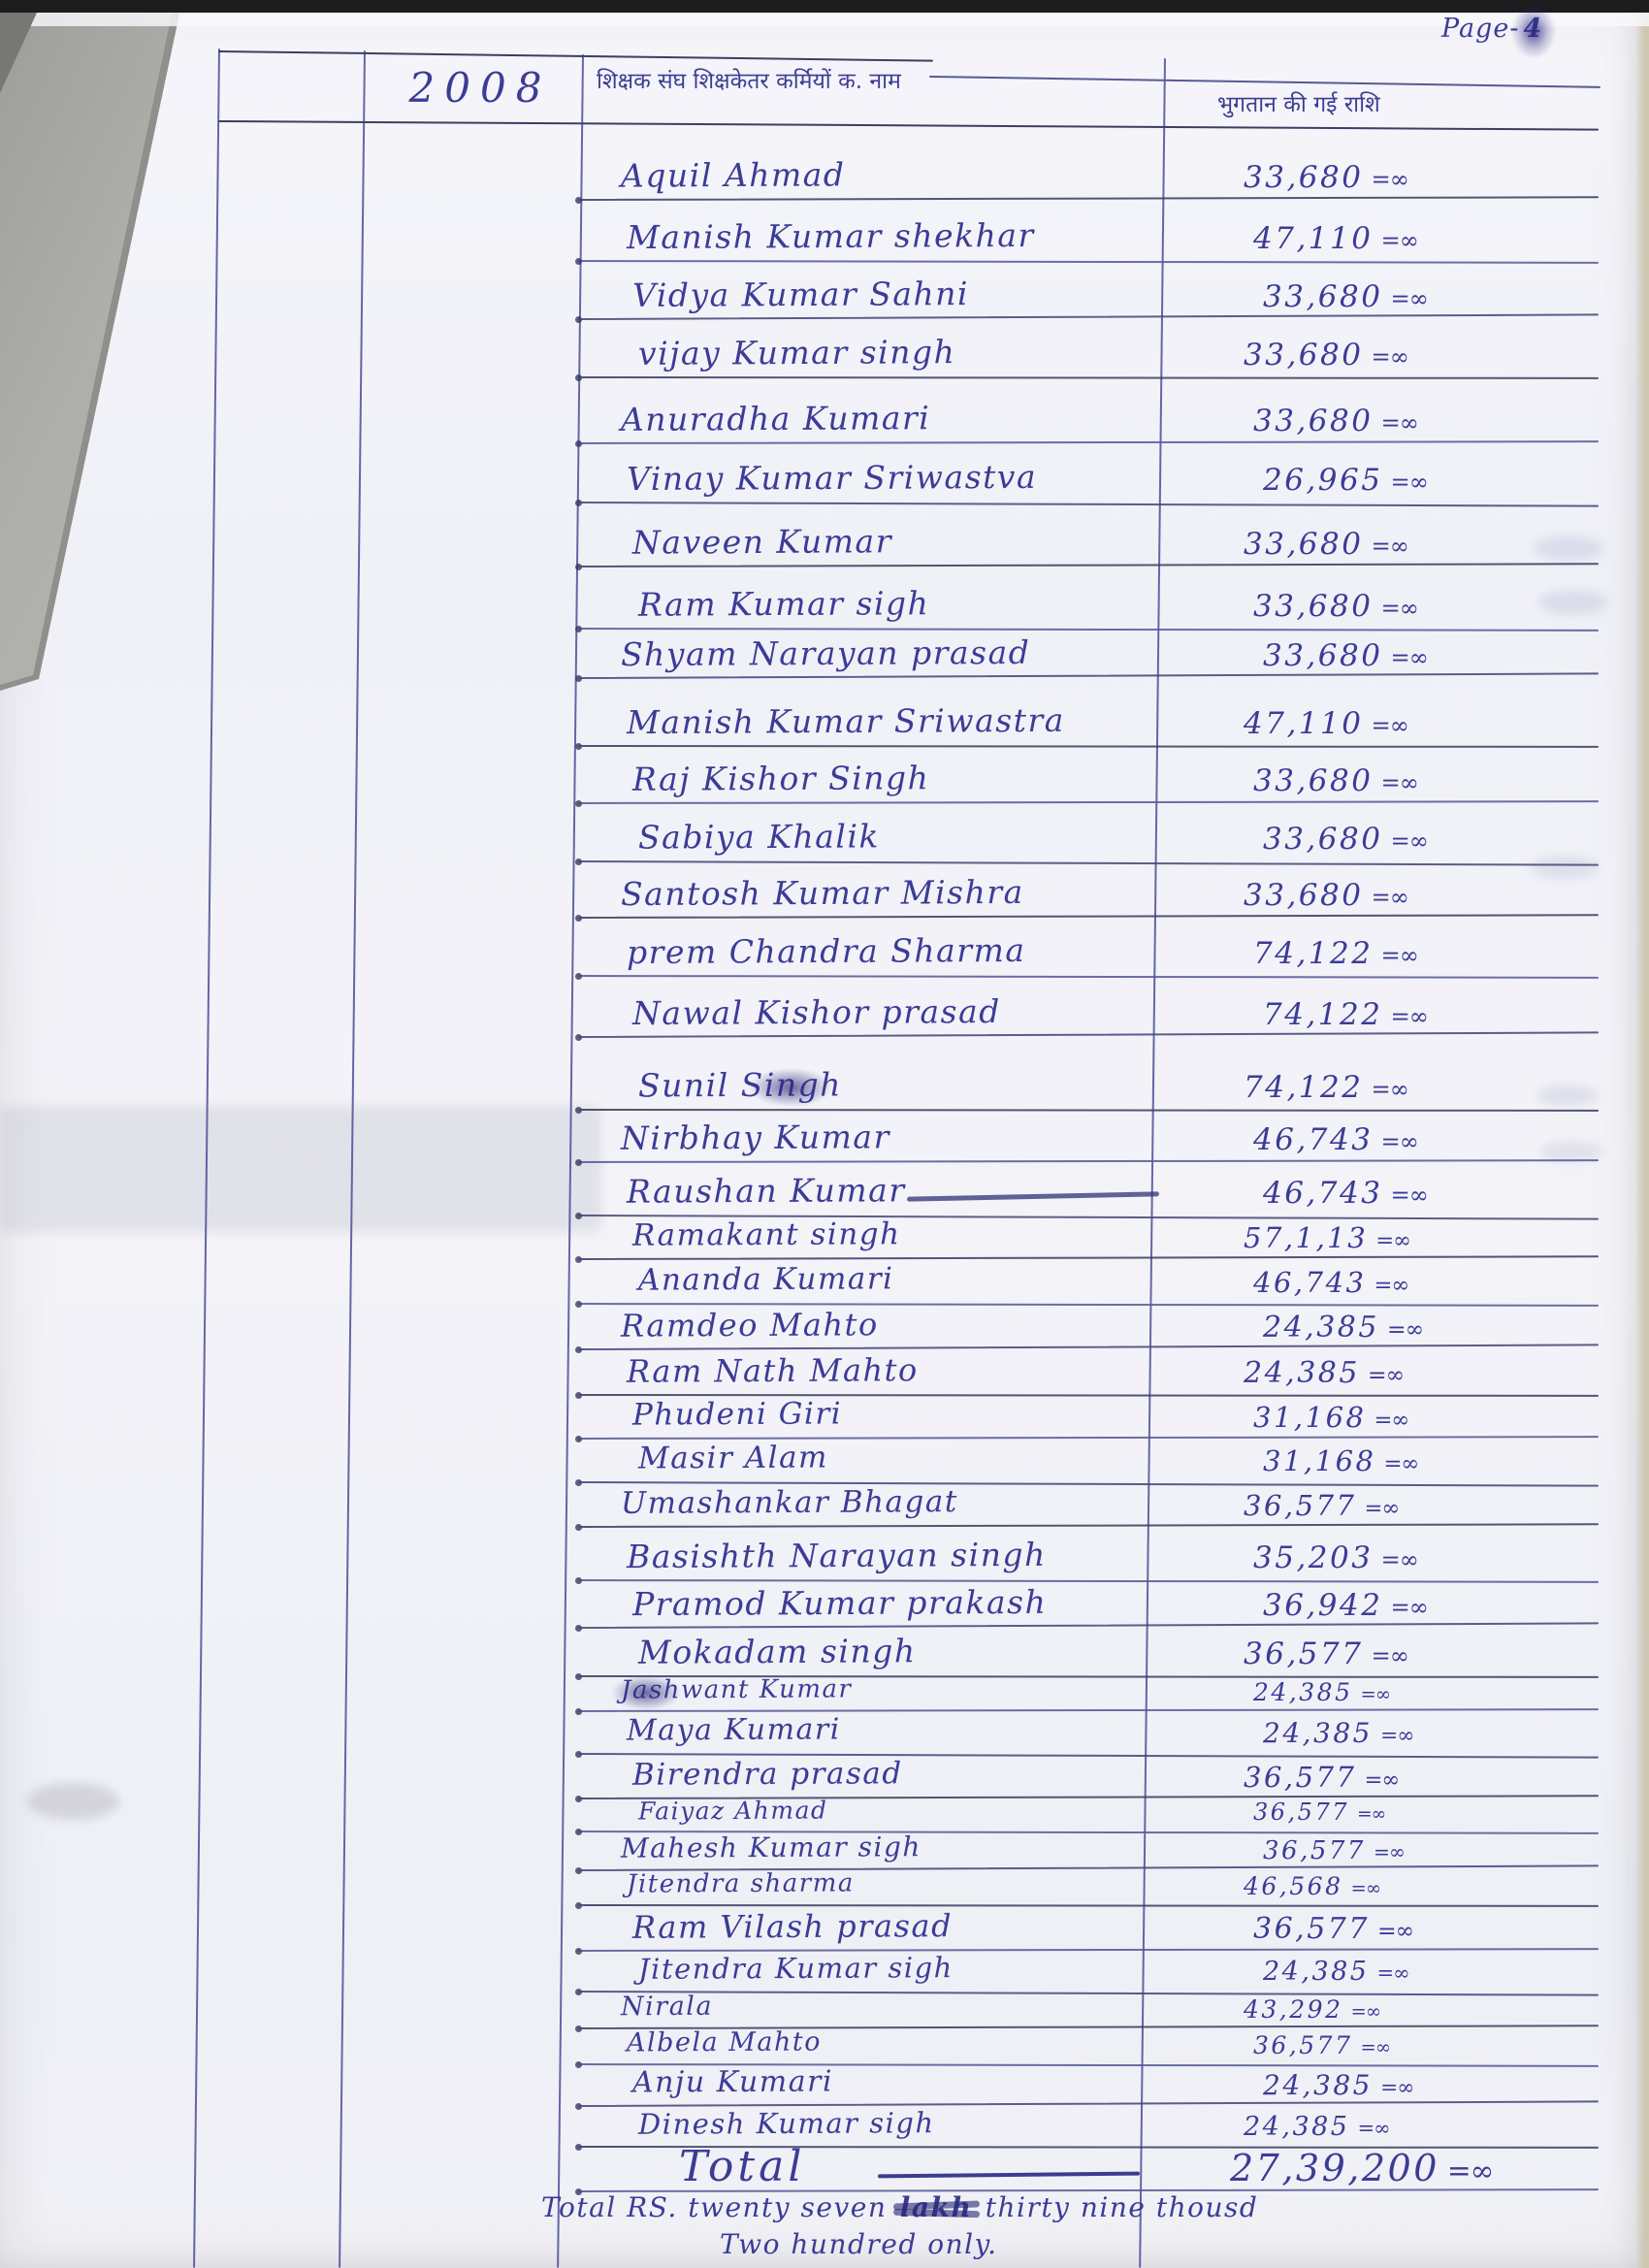 The image size is (1649, 2268). What do you see at coordinates (824, 2168) in the screenshot?
I see `total-row: Total 27,39,200 =∞` at bounding box center [824, 2168].